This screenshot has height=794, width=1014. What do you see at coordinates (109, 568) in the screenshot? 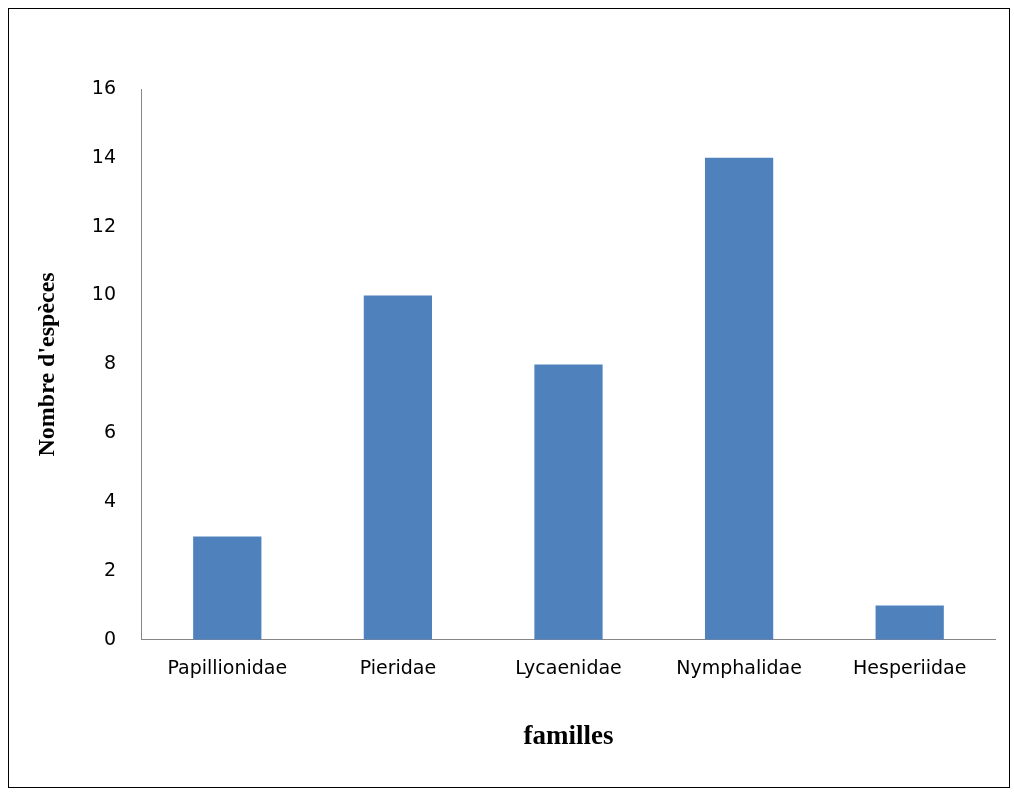
I see `y-tick-label: 2` at bounding box center [109, 568].